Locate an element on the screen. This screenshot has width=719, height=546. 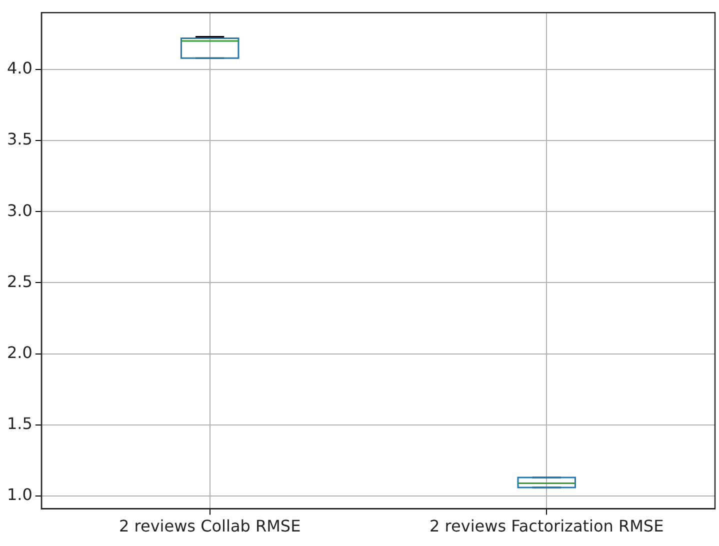
y-tick-label: 4.0 is located at coordinates (19, 68).